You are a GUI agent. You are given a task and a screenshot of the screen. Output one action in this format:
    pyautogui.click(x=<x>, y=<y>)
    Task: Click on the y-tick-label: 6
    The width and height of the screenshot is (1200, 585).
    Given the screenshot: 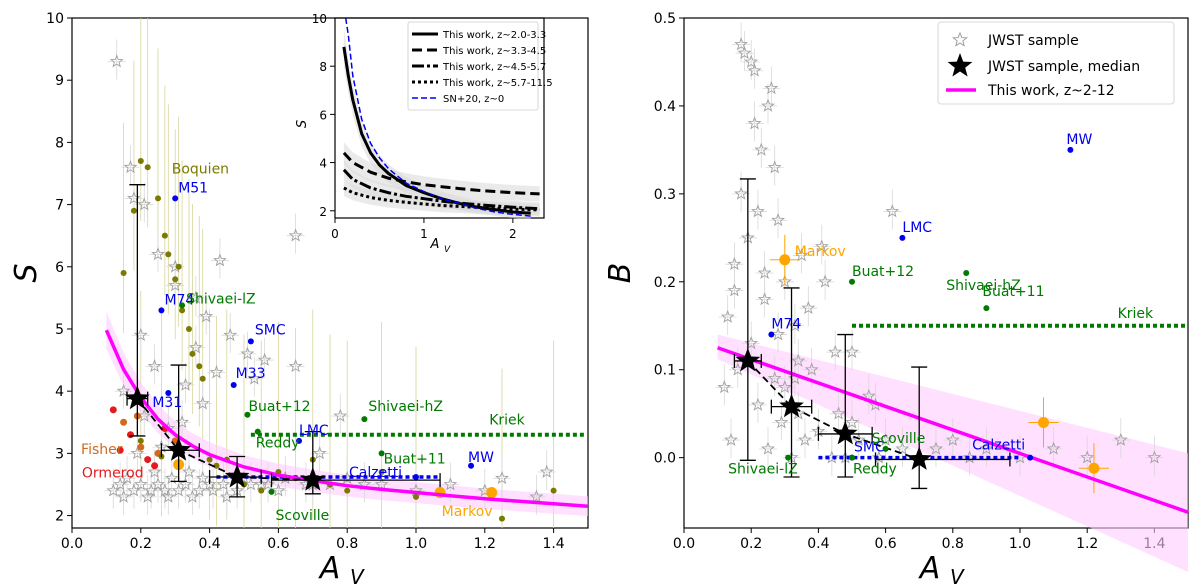 What is the action you would take?
    pyautogui.click(x=323, y=115)
    